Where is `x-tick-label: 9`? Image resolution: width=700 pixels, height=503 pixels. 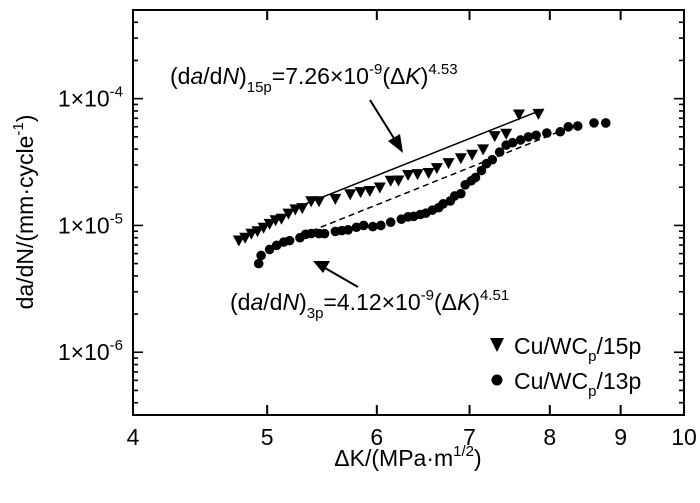 x-tick-label: 9 is located at coordinates (620, 437).